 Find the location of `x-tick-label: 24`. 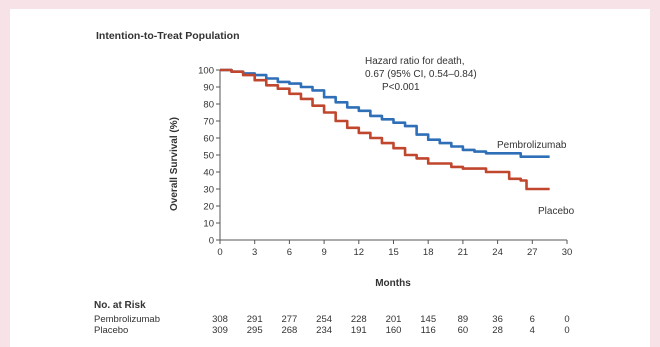

x-tick-label: 24 is located at coordinates (497, 252).